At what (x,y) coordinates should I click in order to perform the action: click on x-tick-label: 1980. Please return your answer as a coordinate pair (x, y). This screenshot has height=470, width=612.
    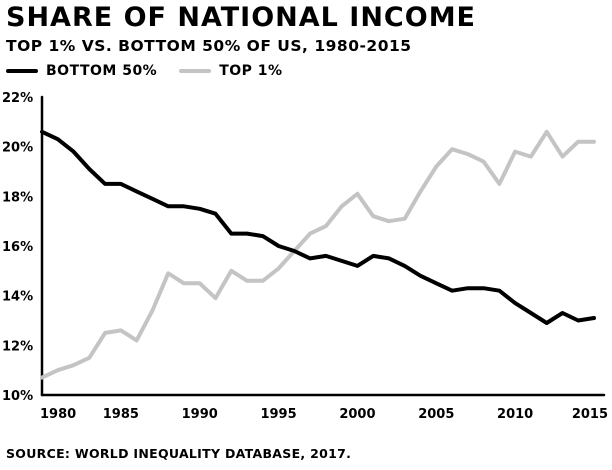
    Looking at the image, I should click on (58, 414).